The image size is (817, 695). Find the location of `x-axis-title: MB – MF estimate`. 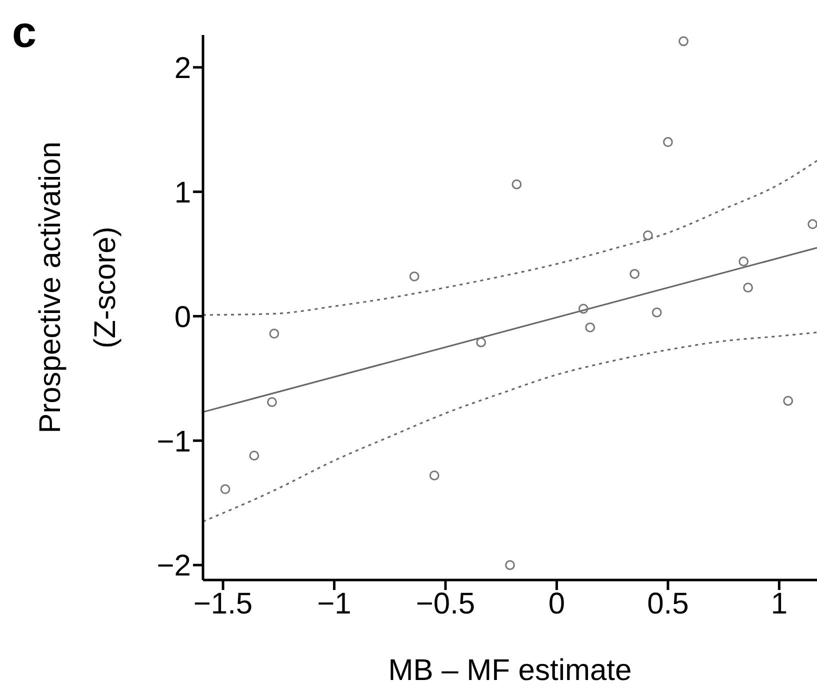

x-axis-title: MB – MF estimate is located at coordinates (510, 670).